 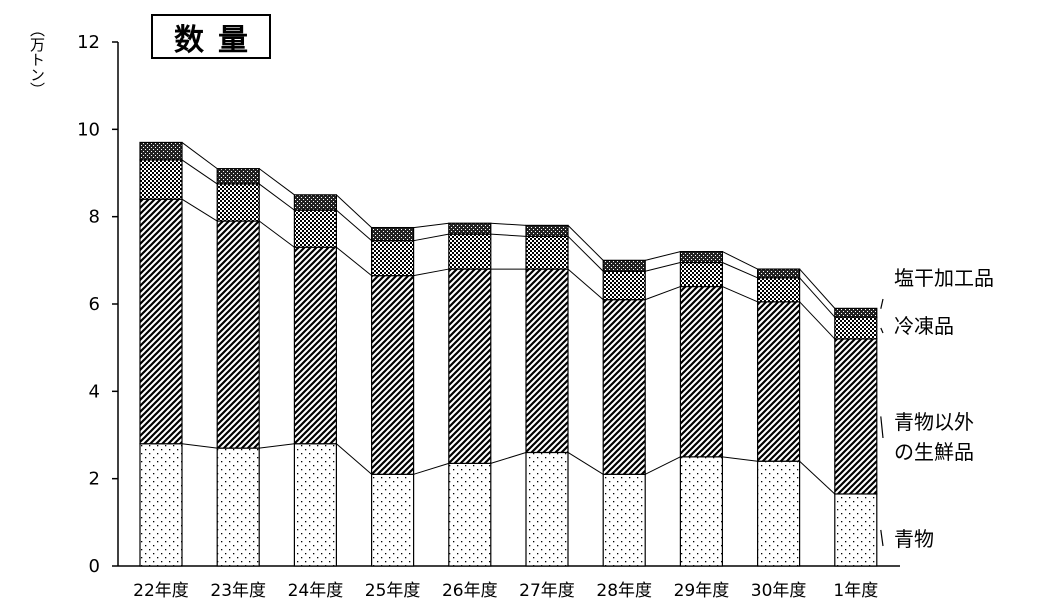 I want to click on legend-label: 塩干加工品, so click(x=944, y=278).